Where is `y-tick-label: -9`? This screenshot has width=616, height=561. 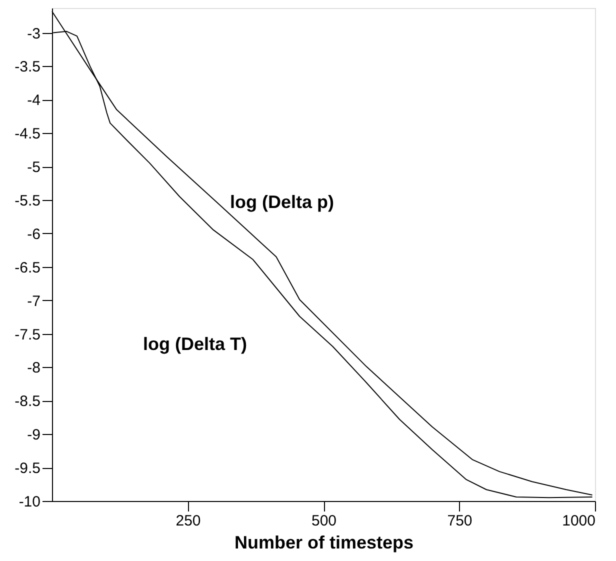 y-tick-label: -9 is located at coordinates (33, 435).